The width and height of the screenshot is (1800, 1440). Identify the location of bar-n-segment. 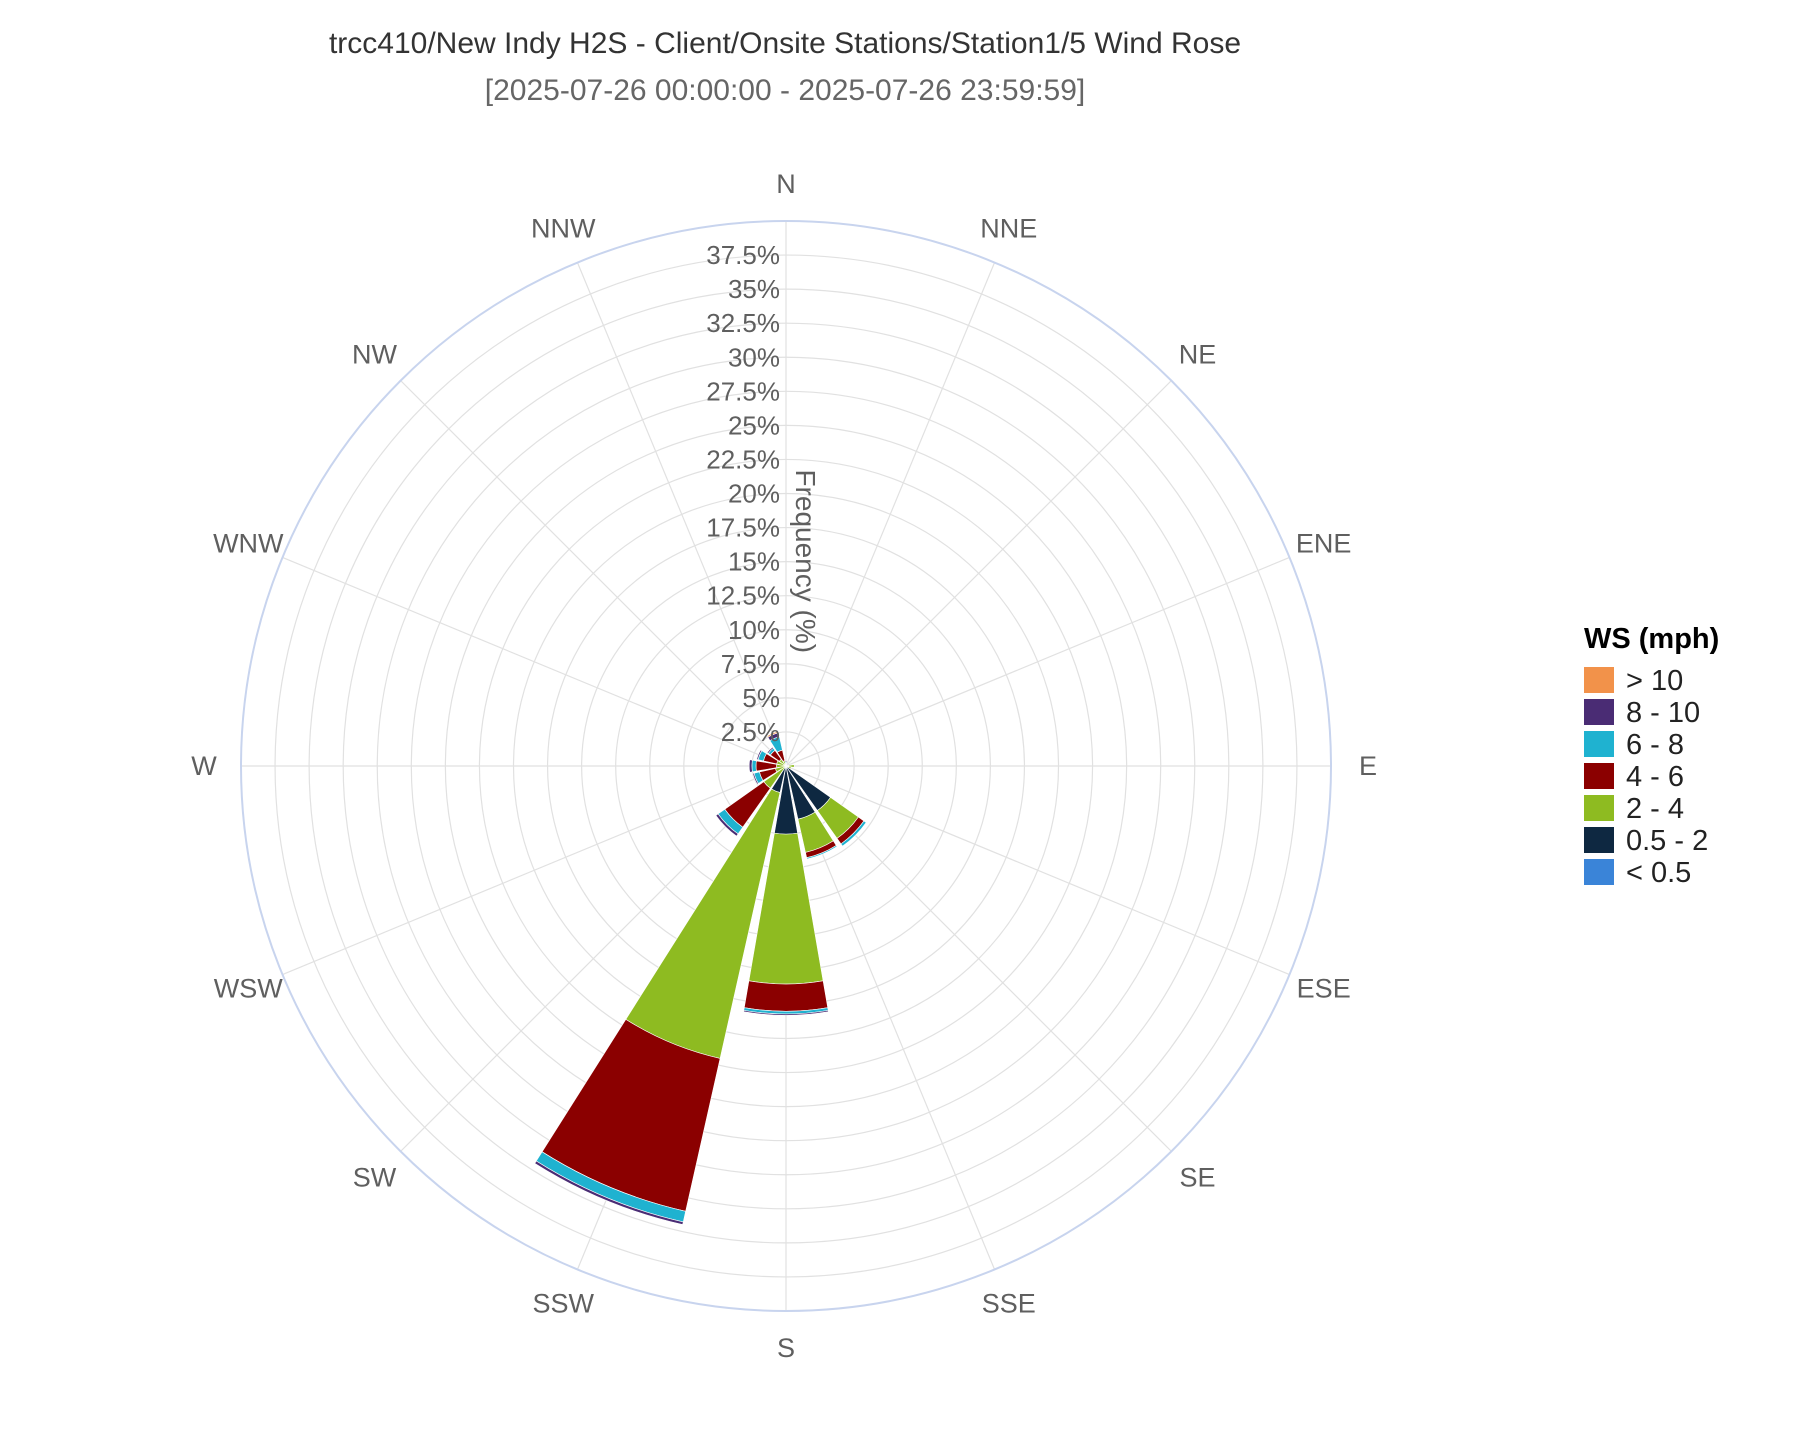
(786, 761).